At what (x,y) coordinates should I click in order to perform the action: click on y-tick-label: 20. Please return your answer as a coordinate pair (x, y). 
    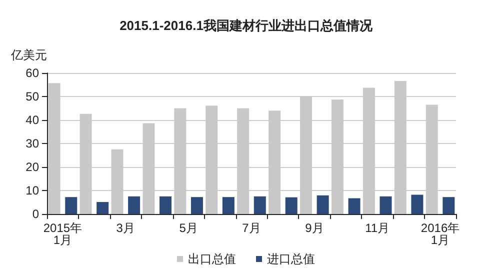
    Looking at the image, I should click on (33, 167).